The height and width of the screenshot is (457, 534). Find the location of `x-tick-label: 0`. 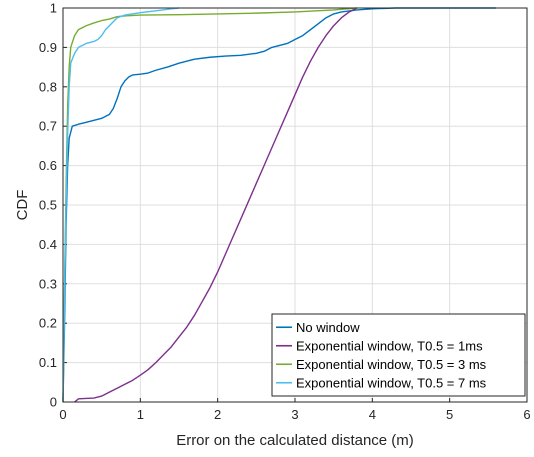

x-tick-label: 0 is located at coordinates (62, 414).